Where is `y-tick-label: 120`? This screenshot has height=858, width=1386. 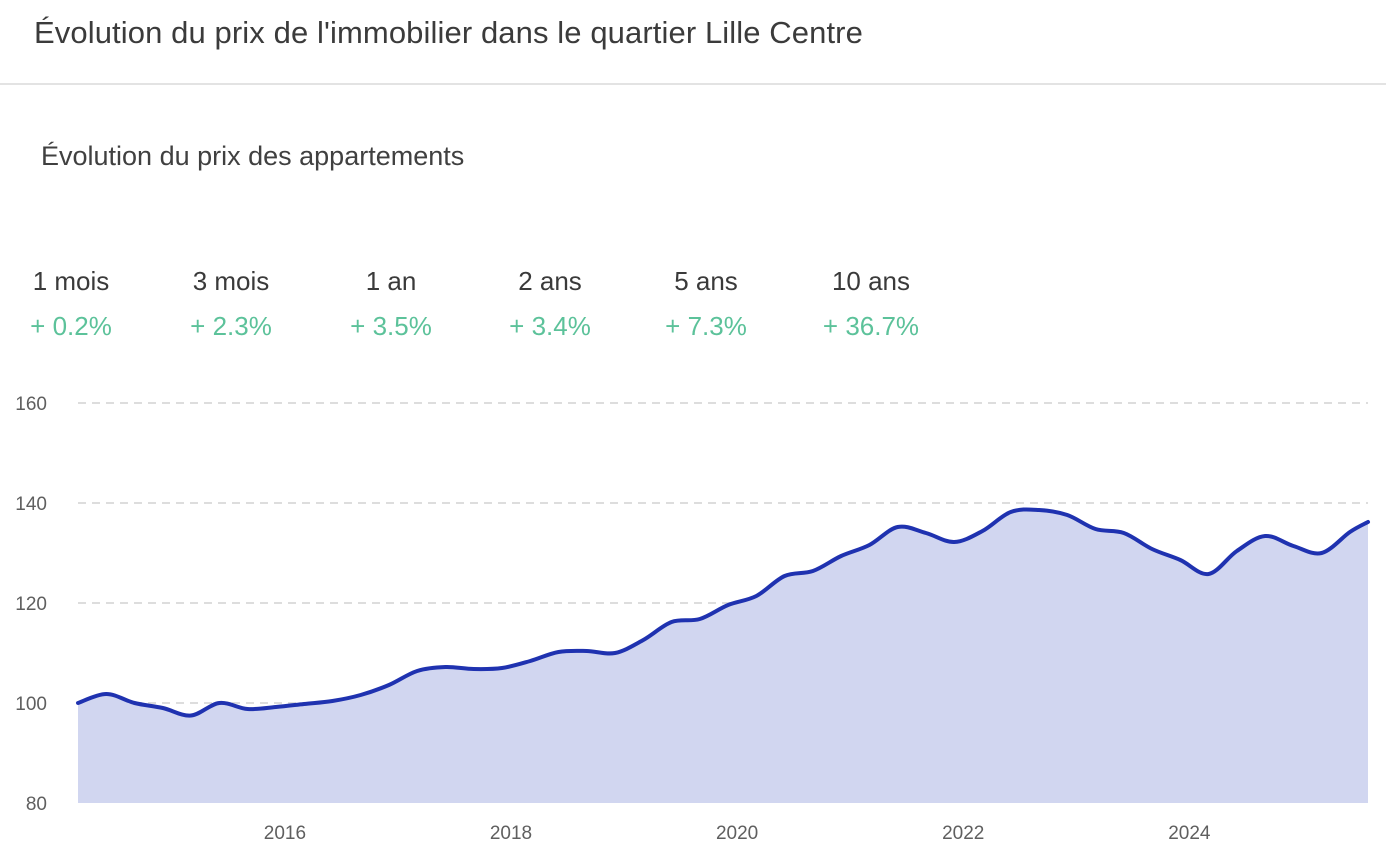 y-tick-label: 120 is located at coordinates (31, 604).